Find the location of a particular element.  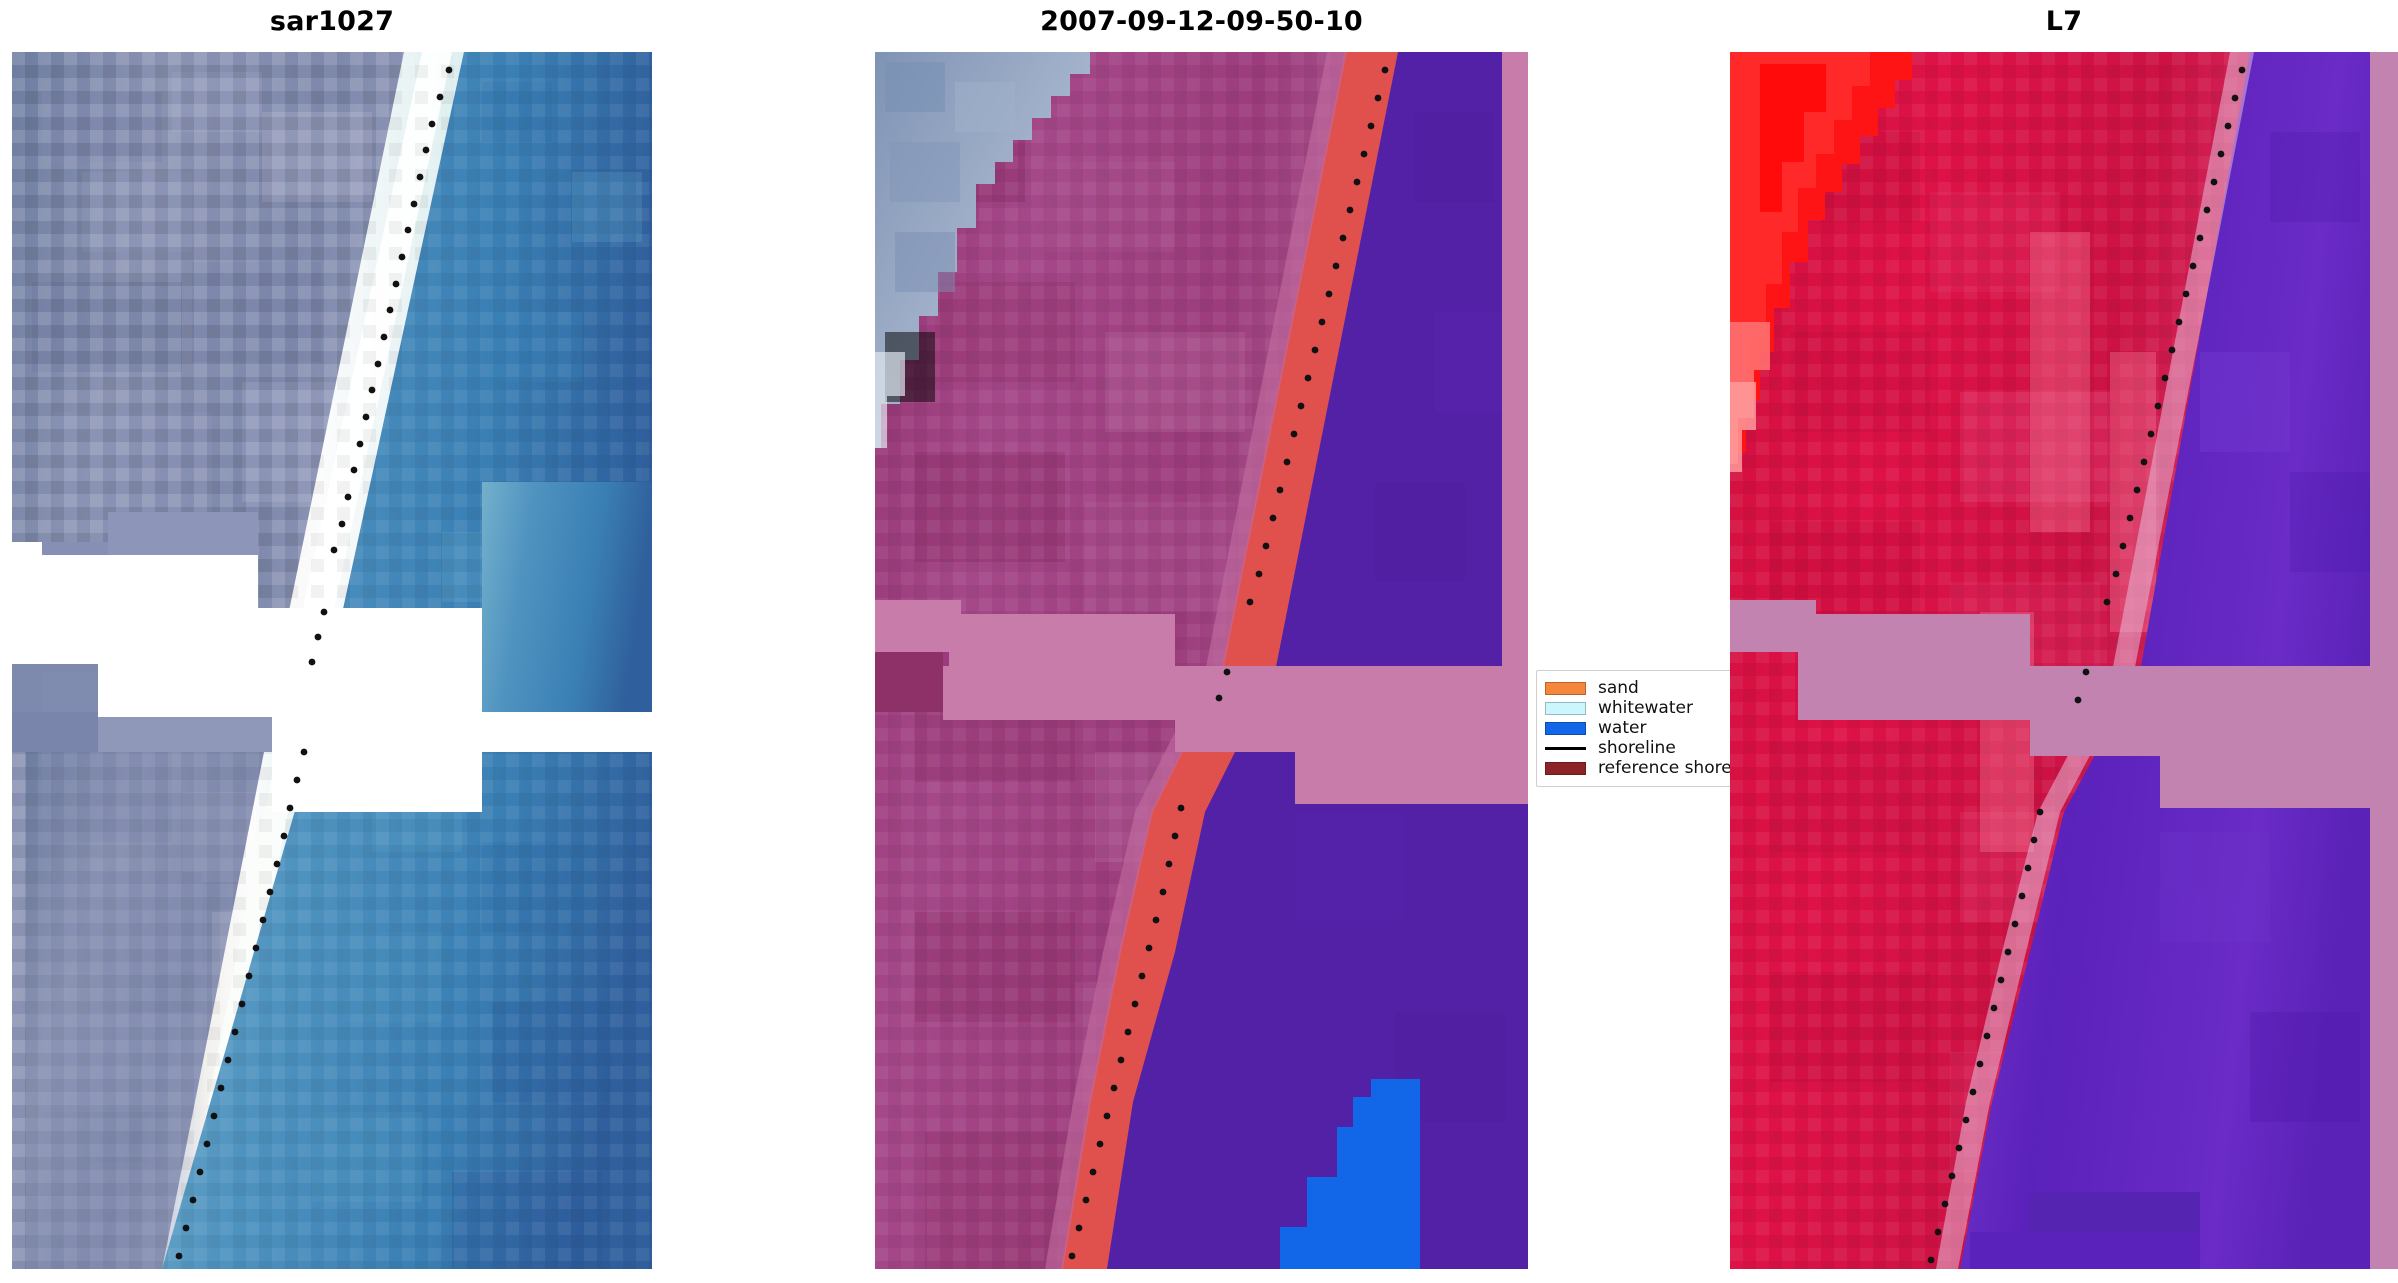

legend-item-sand: sand is located at coordinates (1637, 688).